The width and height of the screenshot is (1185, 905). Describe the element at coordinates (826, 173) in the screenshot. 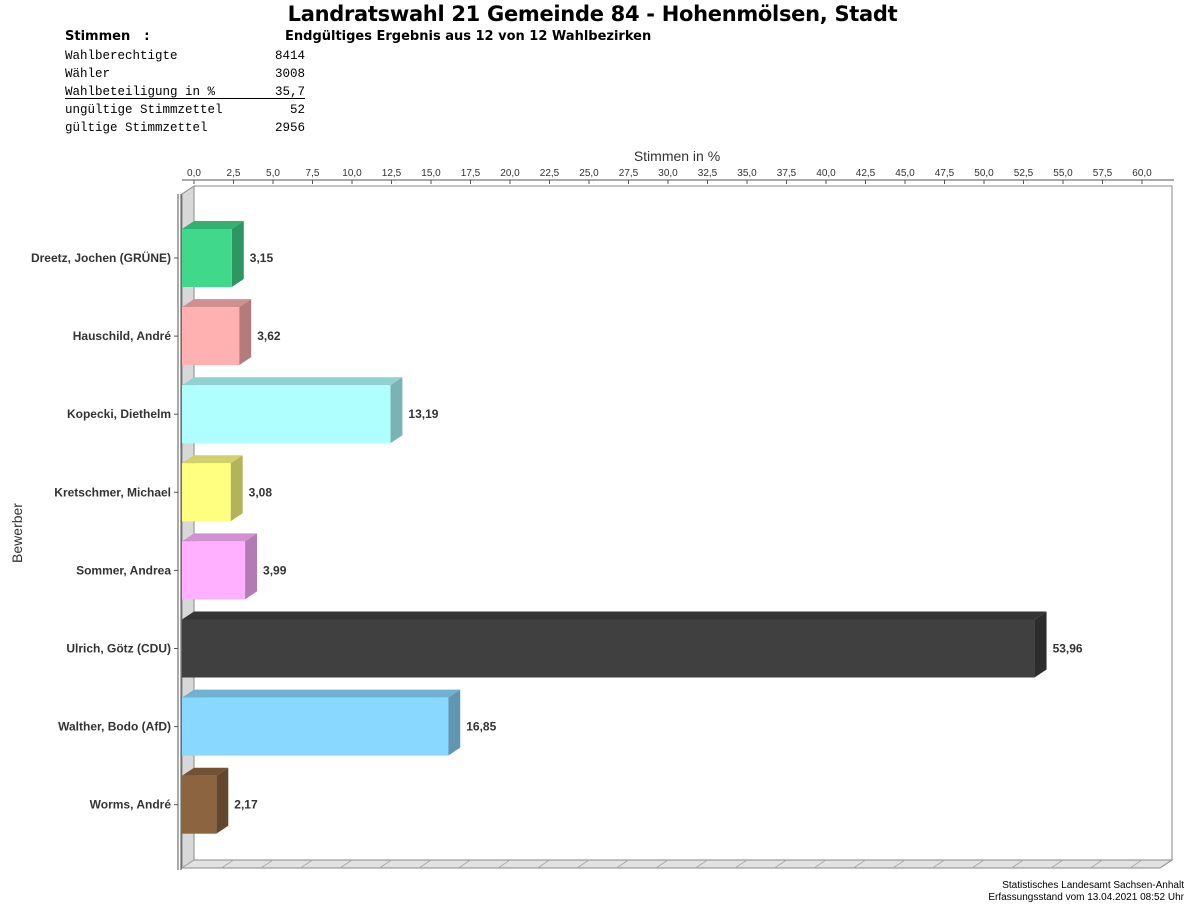

I see `x-tick-label: 40,0` at that location.